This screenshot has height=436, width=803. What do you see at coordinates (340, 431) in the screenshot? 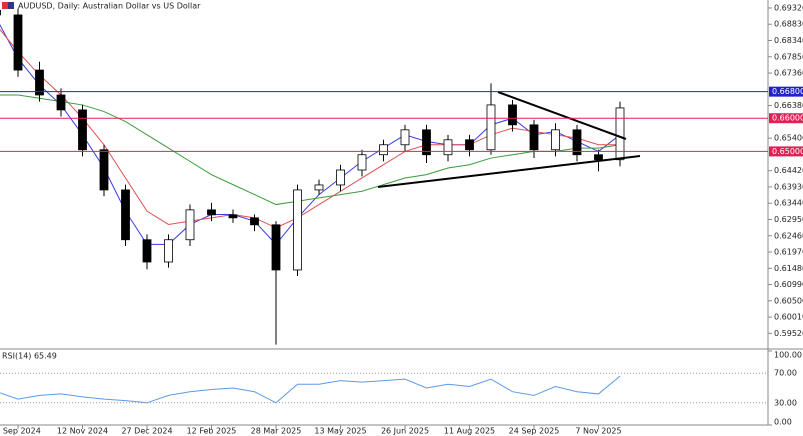
I see `x-tick-label: 13 May 2025` at bounding box center [340, 431].